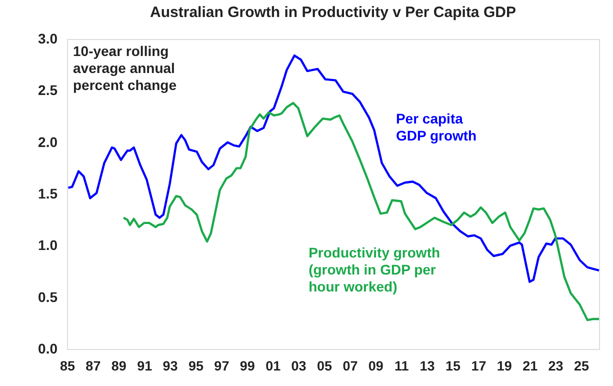 Image resolution: width=613 pixels, height=386 pixels. I want to click on x-tick-label: 99, so click(247, 366).